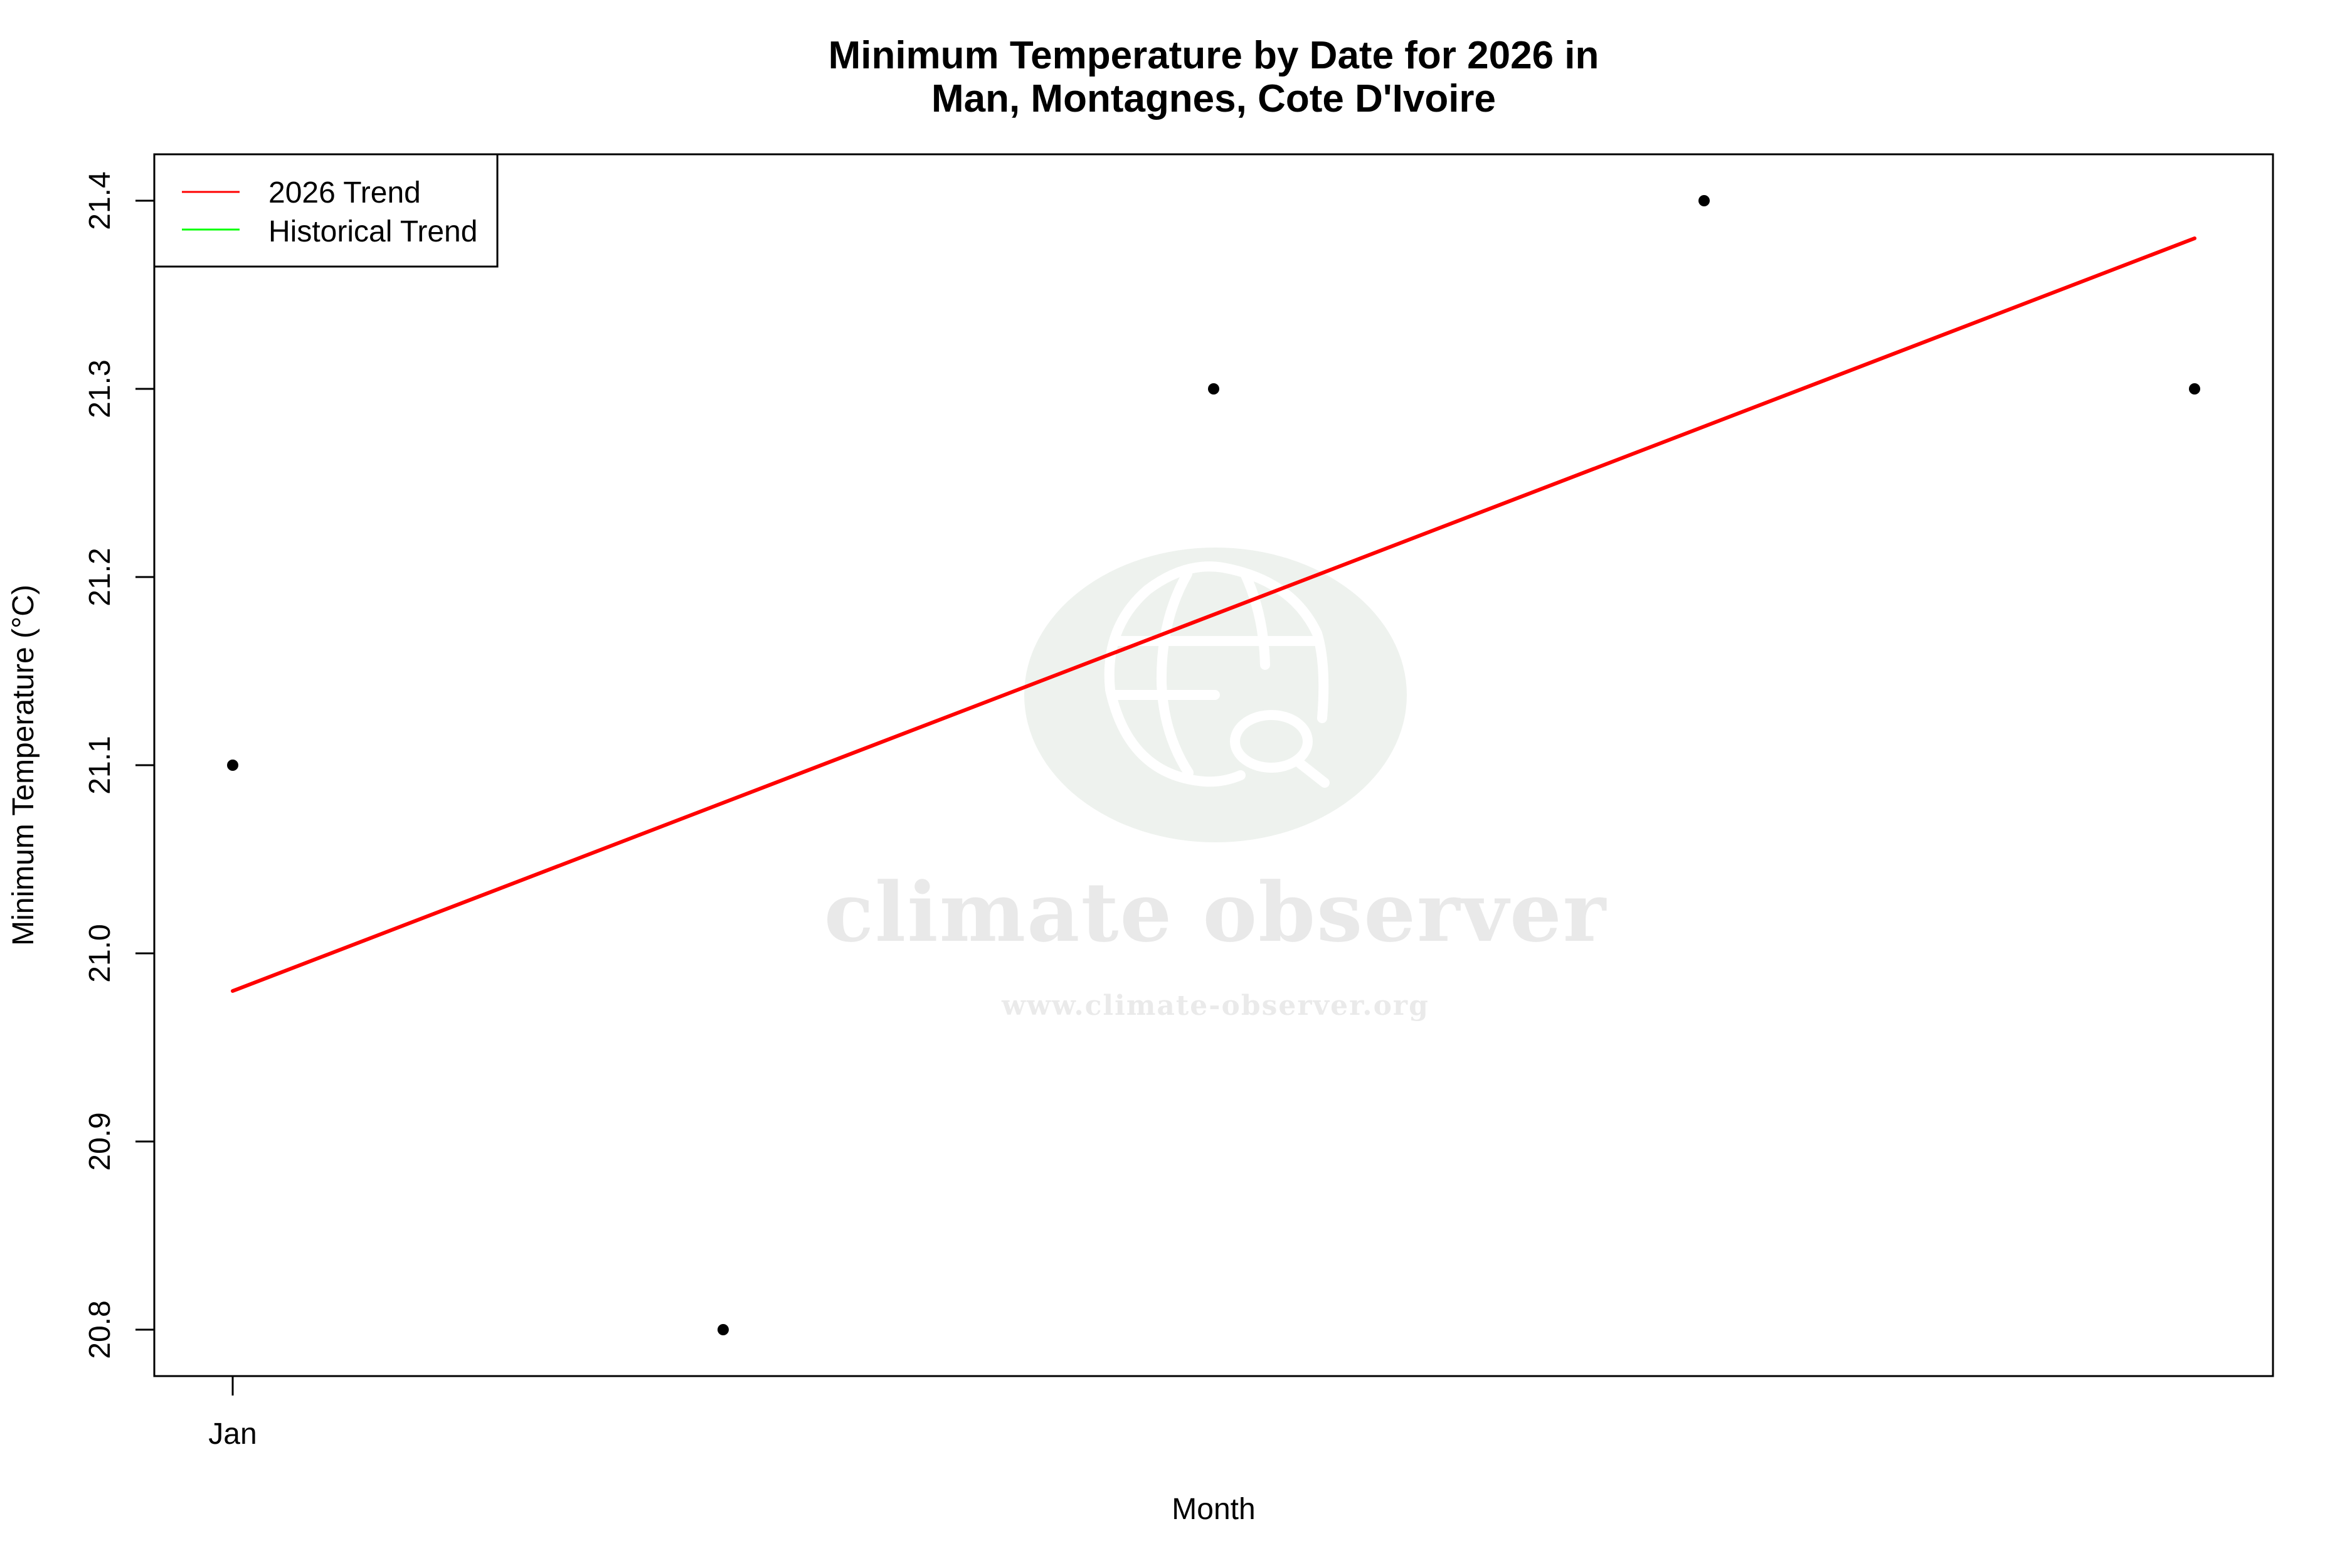 The width and height of the screenshot is (2352, 1568). I want to click on y-axis, so click(144, 765).